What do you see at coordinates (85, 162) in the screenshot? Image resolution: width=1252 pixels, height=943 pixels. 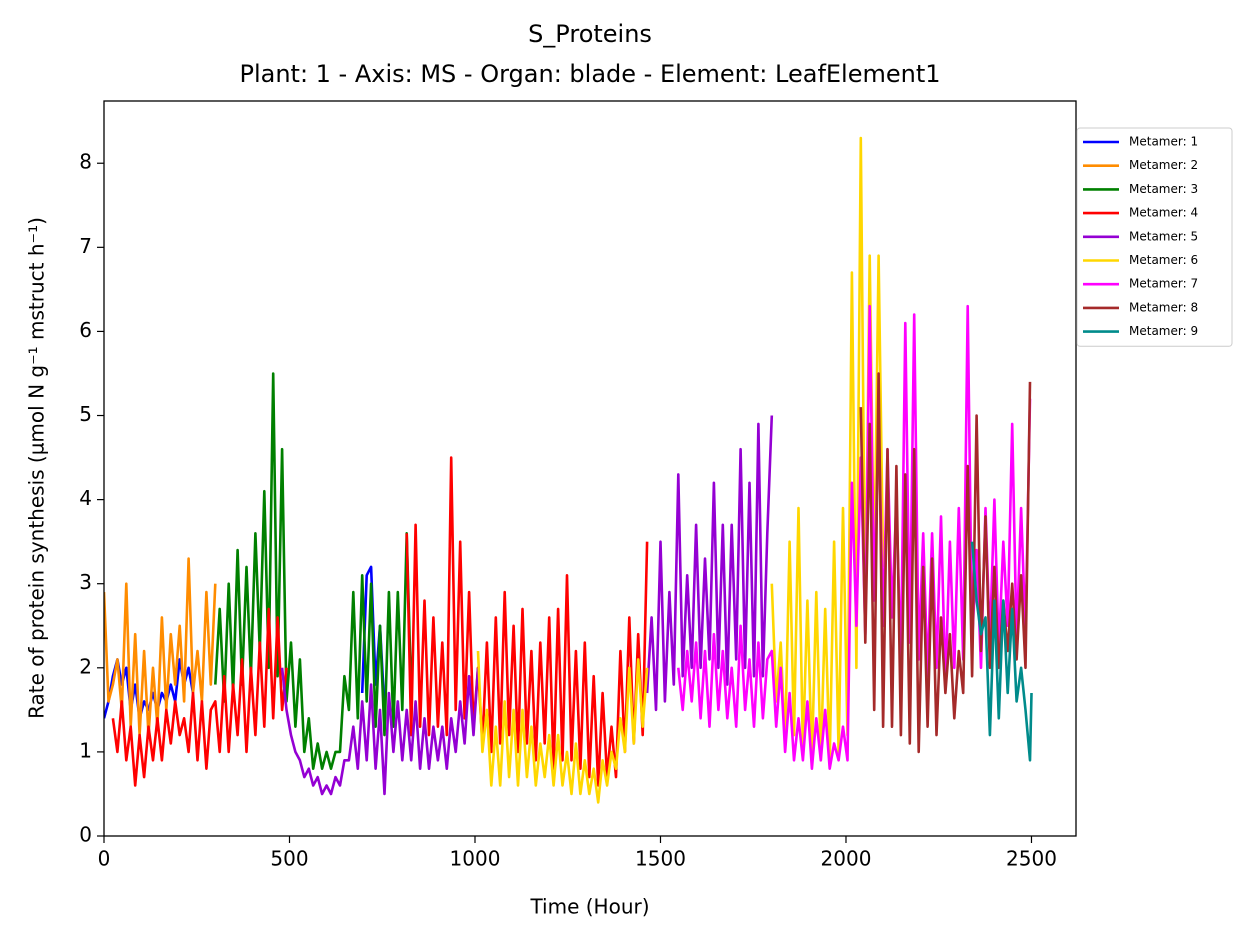 I see `y-tick-label: 8` at bounding box center [85, 162].